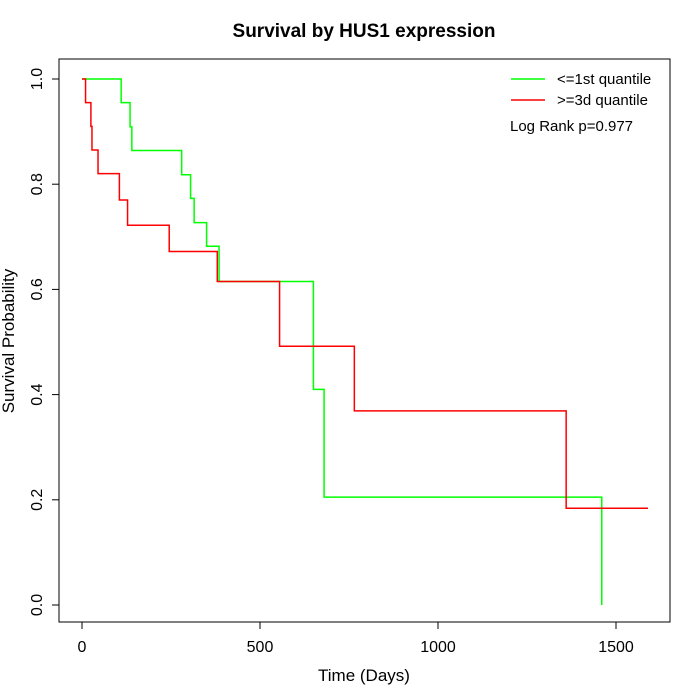 This screenshot has height=700, width=700. Describe the element at coordinates (581, 90) in the screenshot. I see `legend: <=1st quantile >=3d quantile` at that location.